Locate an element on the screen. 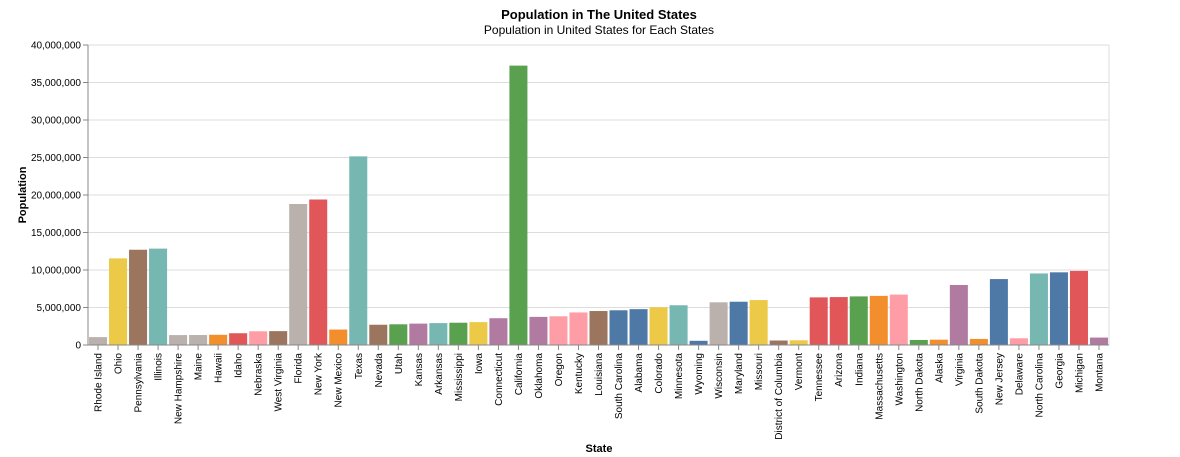  y-tick-label: 15,000,000 is located at coordinates (56, 233).